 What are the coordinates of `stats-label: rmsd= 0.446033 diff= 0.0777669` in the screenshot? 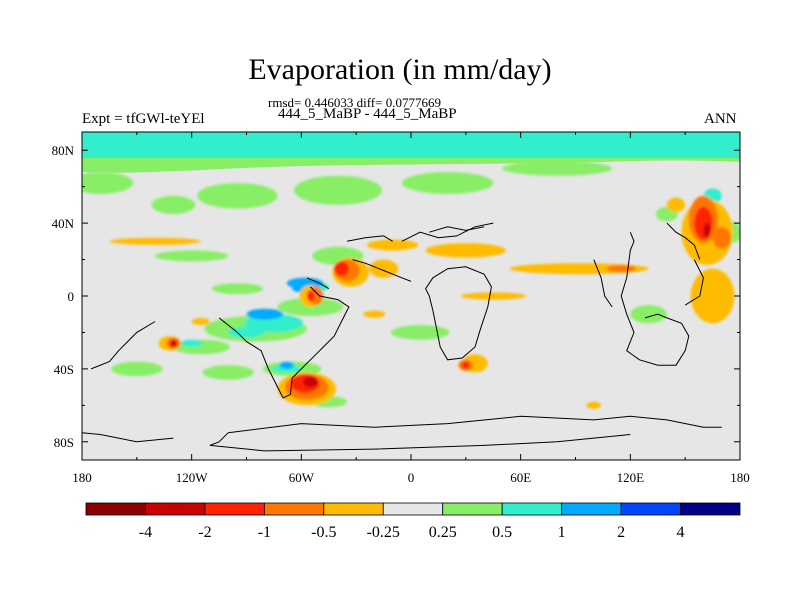 It's located at (354, 102).